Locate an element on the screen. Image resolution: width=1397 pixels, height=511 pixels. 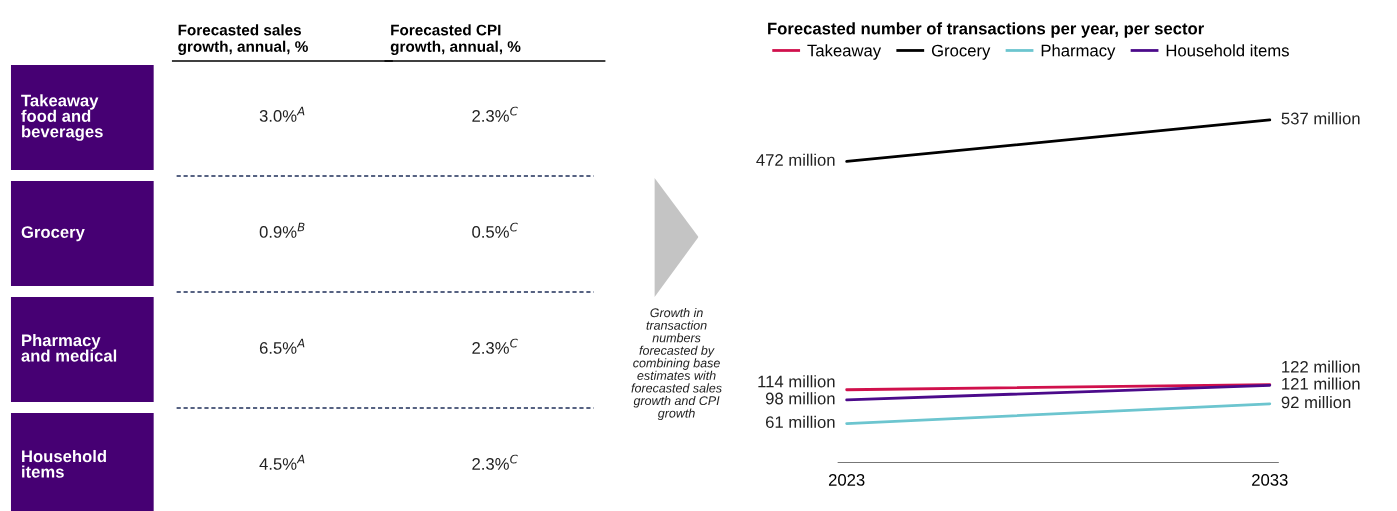
text: Forecasted CPI growth, annual, % is located at coordinates (455, 39).